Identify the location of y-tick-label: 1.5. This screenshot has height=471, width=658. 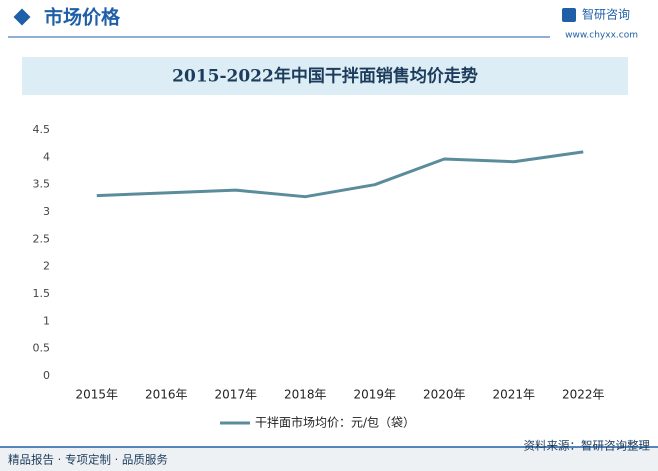
(42, 293).